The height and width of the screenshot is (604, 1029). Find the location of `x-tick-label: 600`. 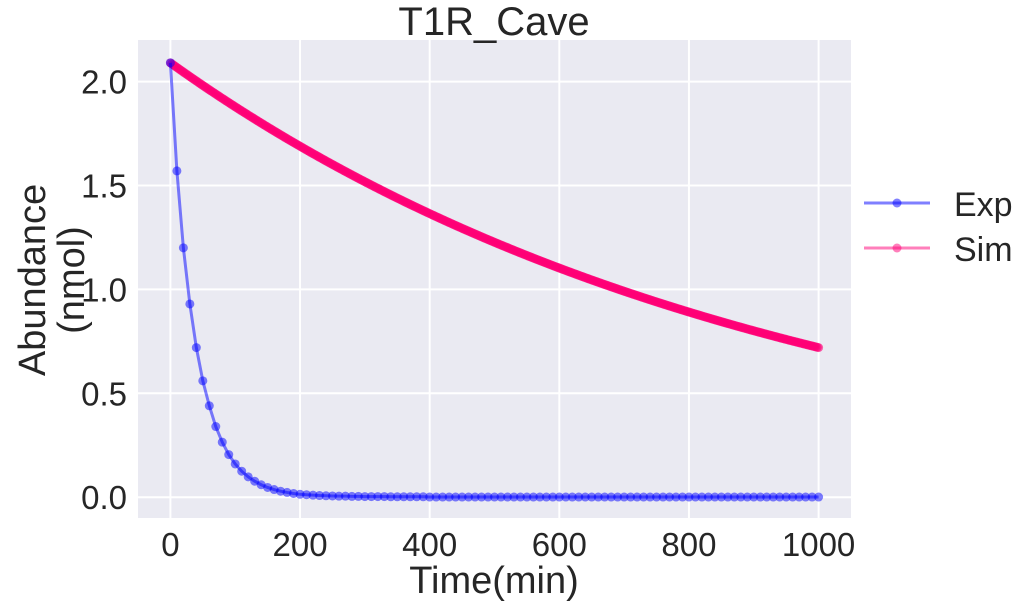

x-tick-label: 600 is located at coordinates (559, 544).